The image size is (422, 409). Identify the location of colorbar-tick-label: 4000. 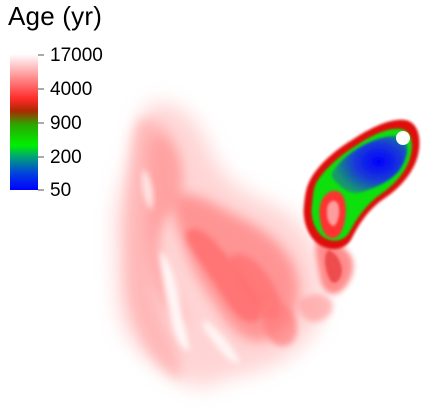
(71, 89).